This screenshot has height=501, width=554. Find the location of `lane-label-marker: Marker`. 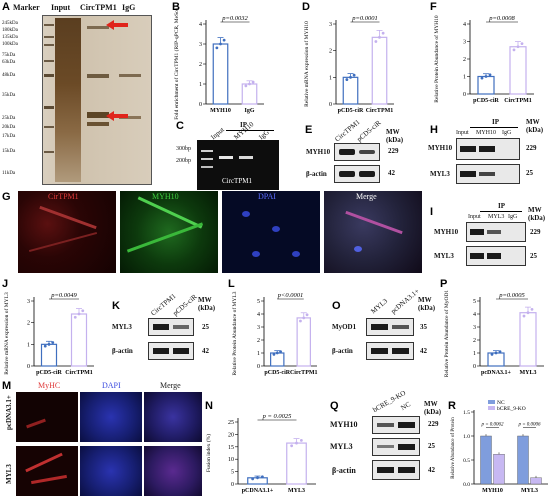

lane-label-marker: Marker is located at coordinates (26, 7).